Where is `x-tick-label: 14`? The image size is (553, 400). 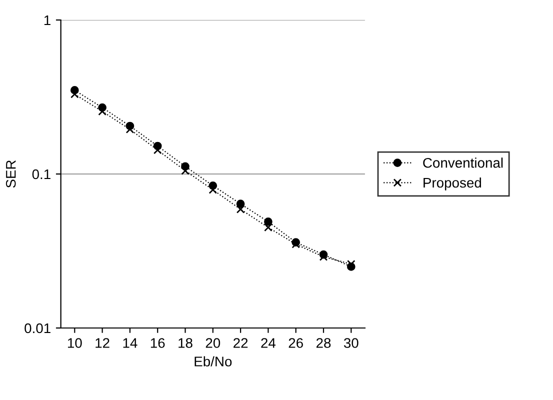
x-tick-label: 14 is located at coordinates (130, 343).